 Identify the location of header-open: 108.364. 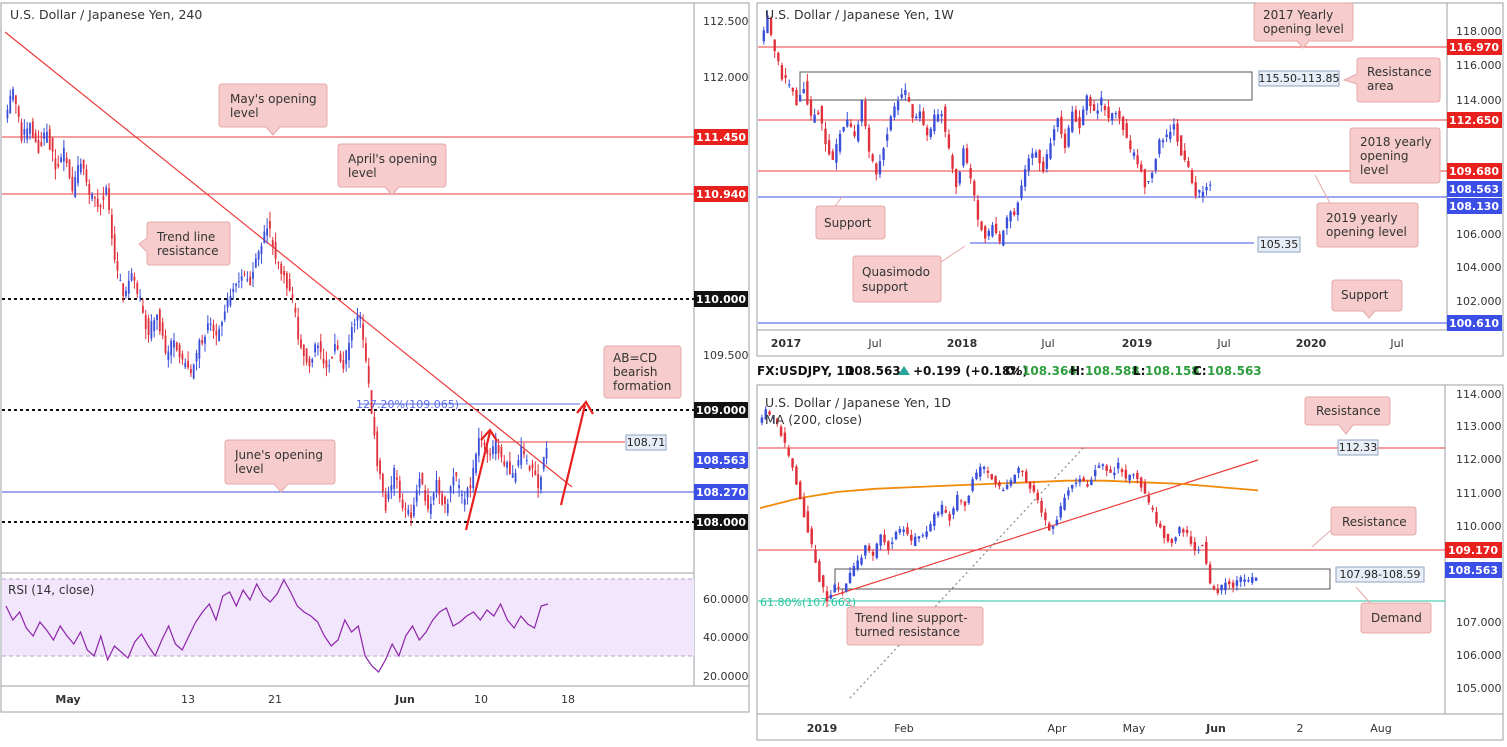
(1049, 371).